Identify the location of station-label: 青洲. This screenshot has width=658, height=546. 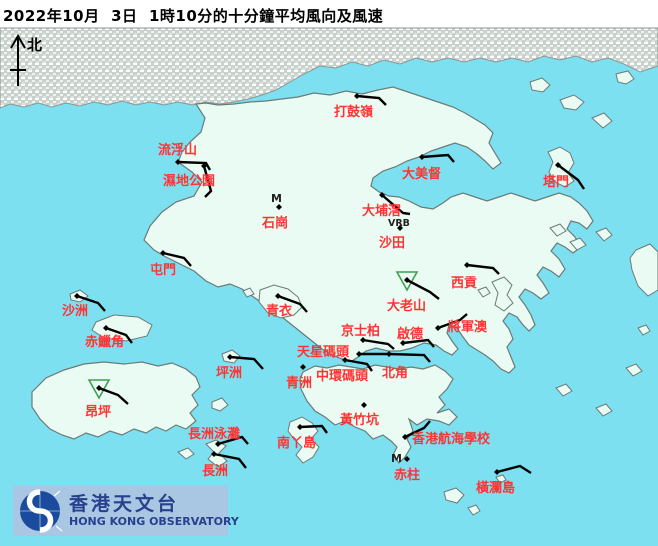
(299, 383).